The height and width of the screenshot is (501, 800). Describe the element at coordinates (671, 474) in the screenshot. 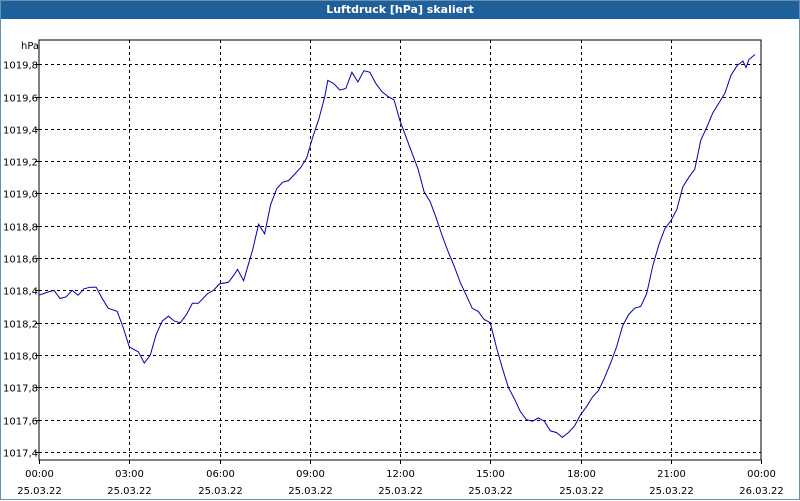

I see `x-tick-time-label: 21:00` at that location.